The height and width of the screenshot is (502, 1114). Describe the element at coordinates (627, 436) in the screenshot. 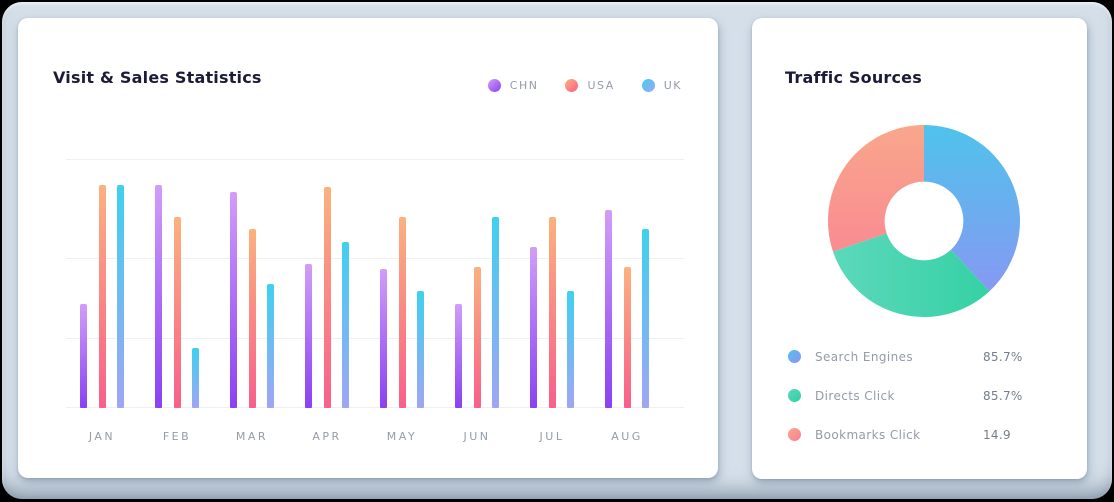

I see `x-axis-label-aug: AUG` at that location.